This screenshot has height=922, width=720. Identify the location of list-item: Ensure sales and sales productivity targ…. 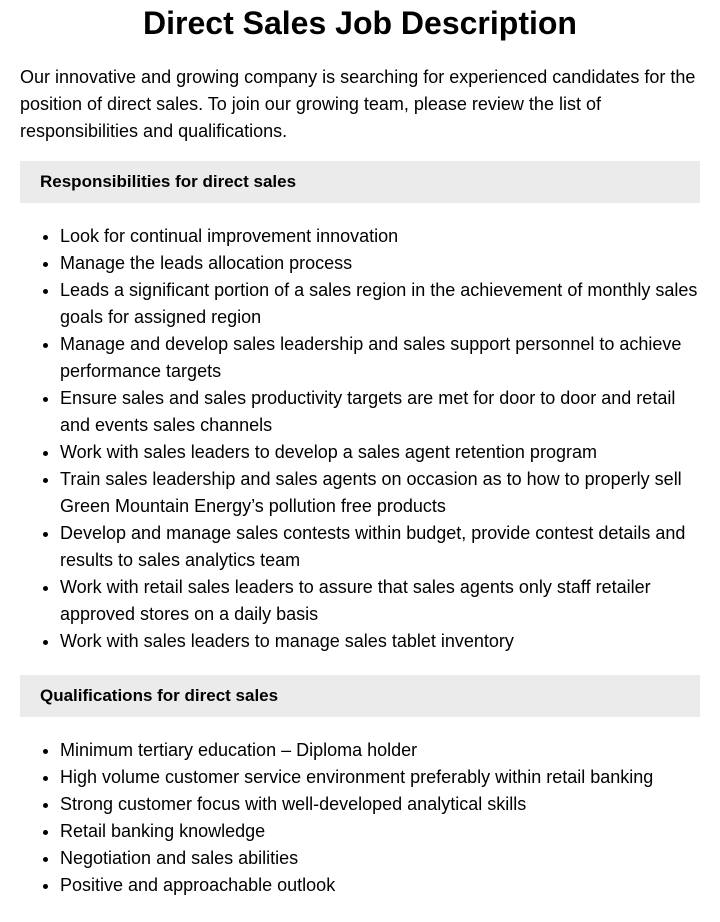
(380, 412).